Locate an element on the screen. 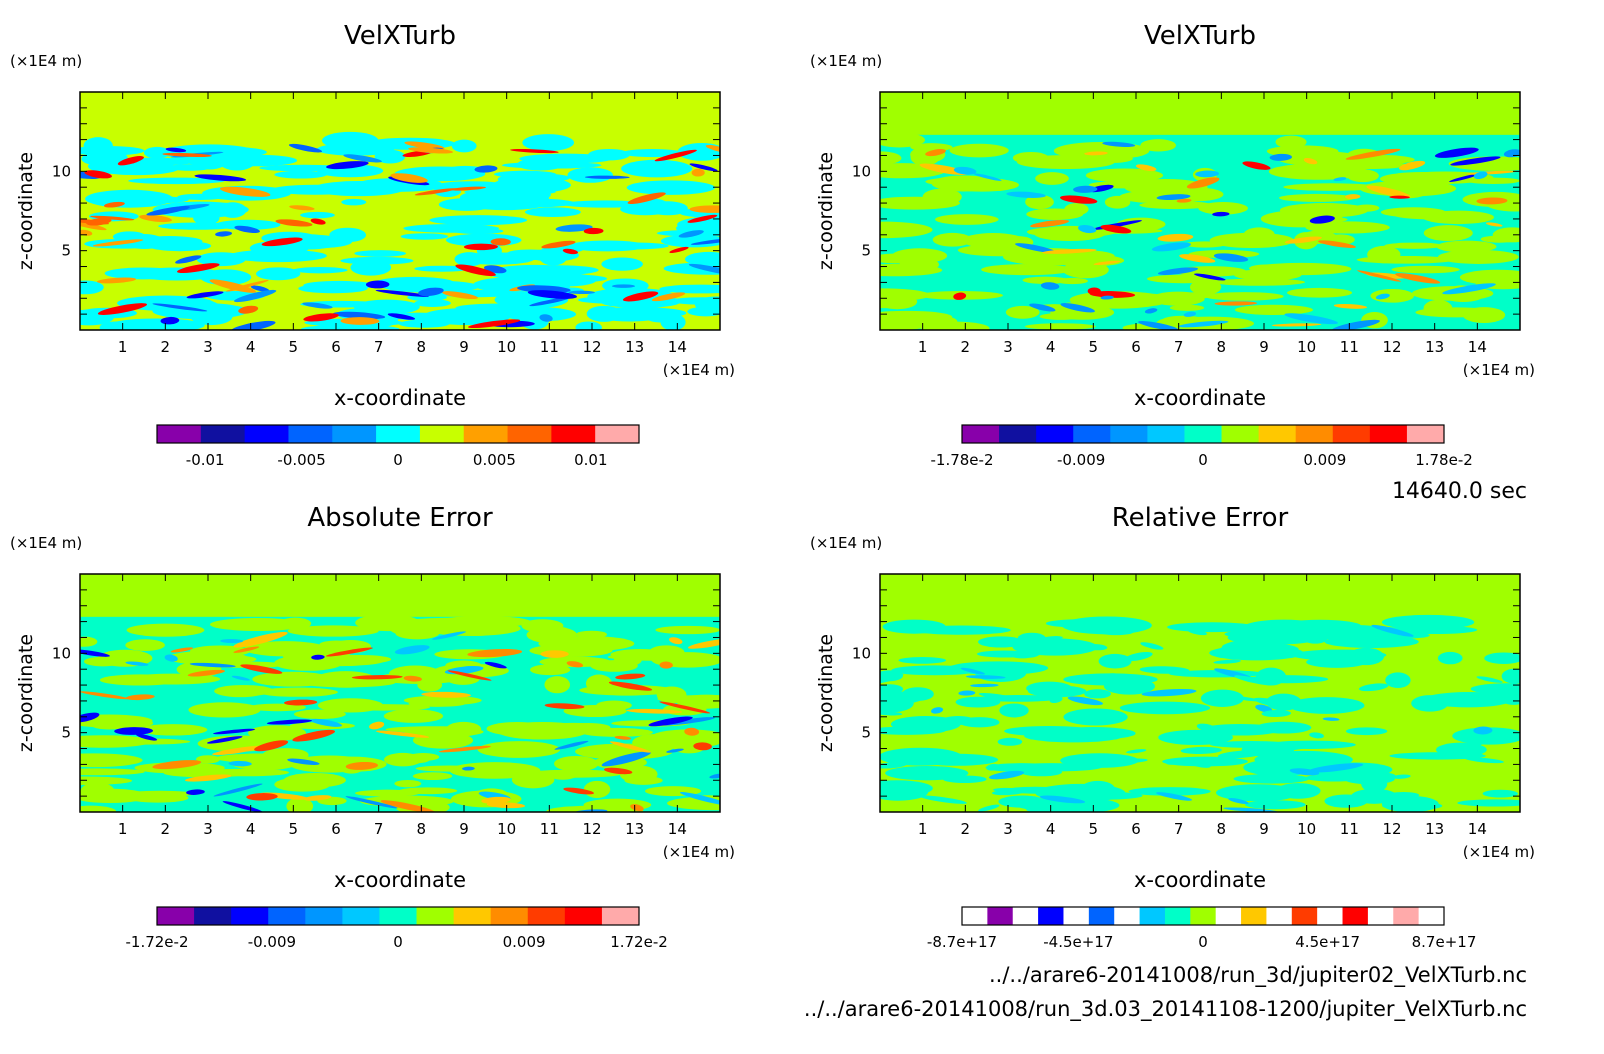 This screenshot has width=1604, height=1054. colorbar-tick-label: -0.009 is located at coordinates (1081, 460).